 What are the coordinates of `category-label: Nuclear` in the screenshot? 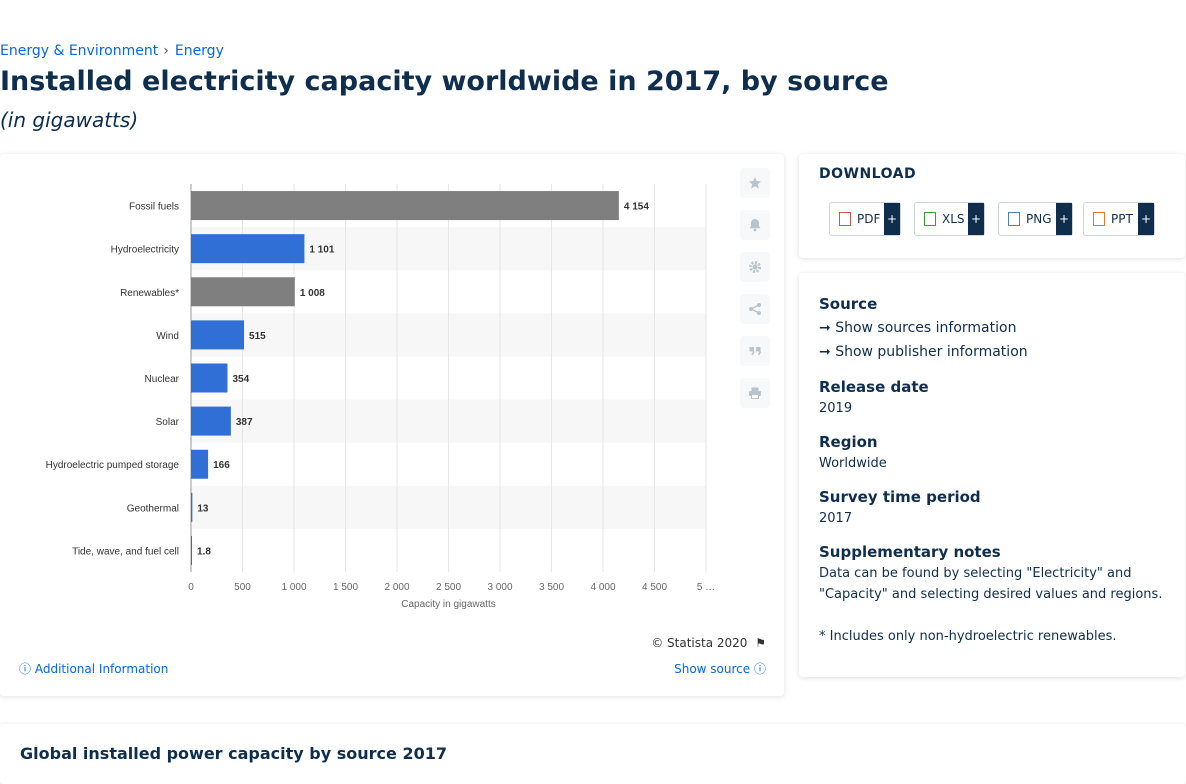 It's located at (162, 379).